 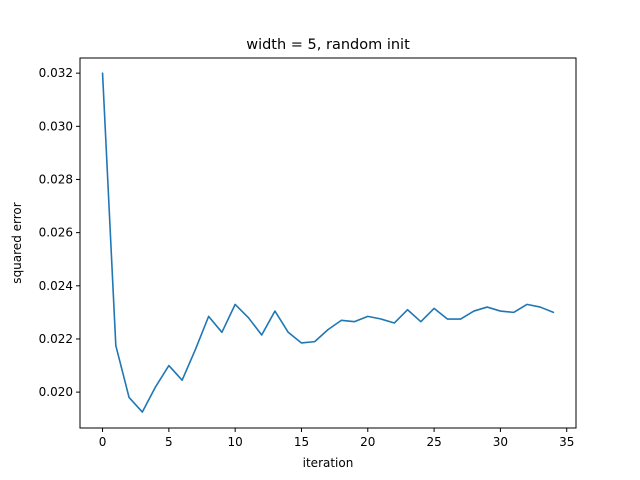 What do you see at coordinates (103, 442) in the screenshot?
I see `x-tick-label: 0` at bounding box center [103, 442].